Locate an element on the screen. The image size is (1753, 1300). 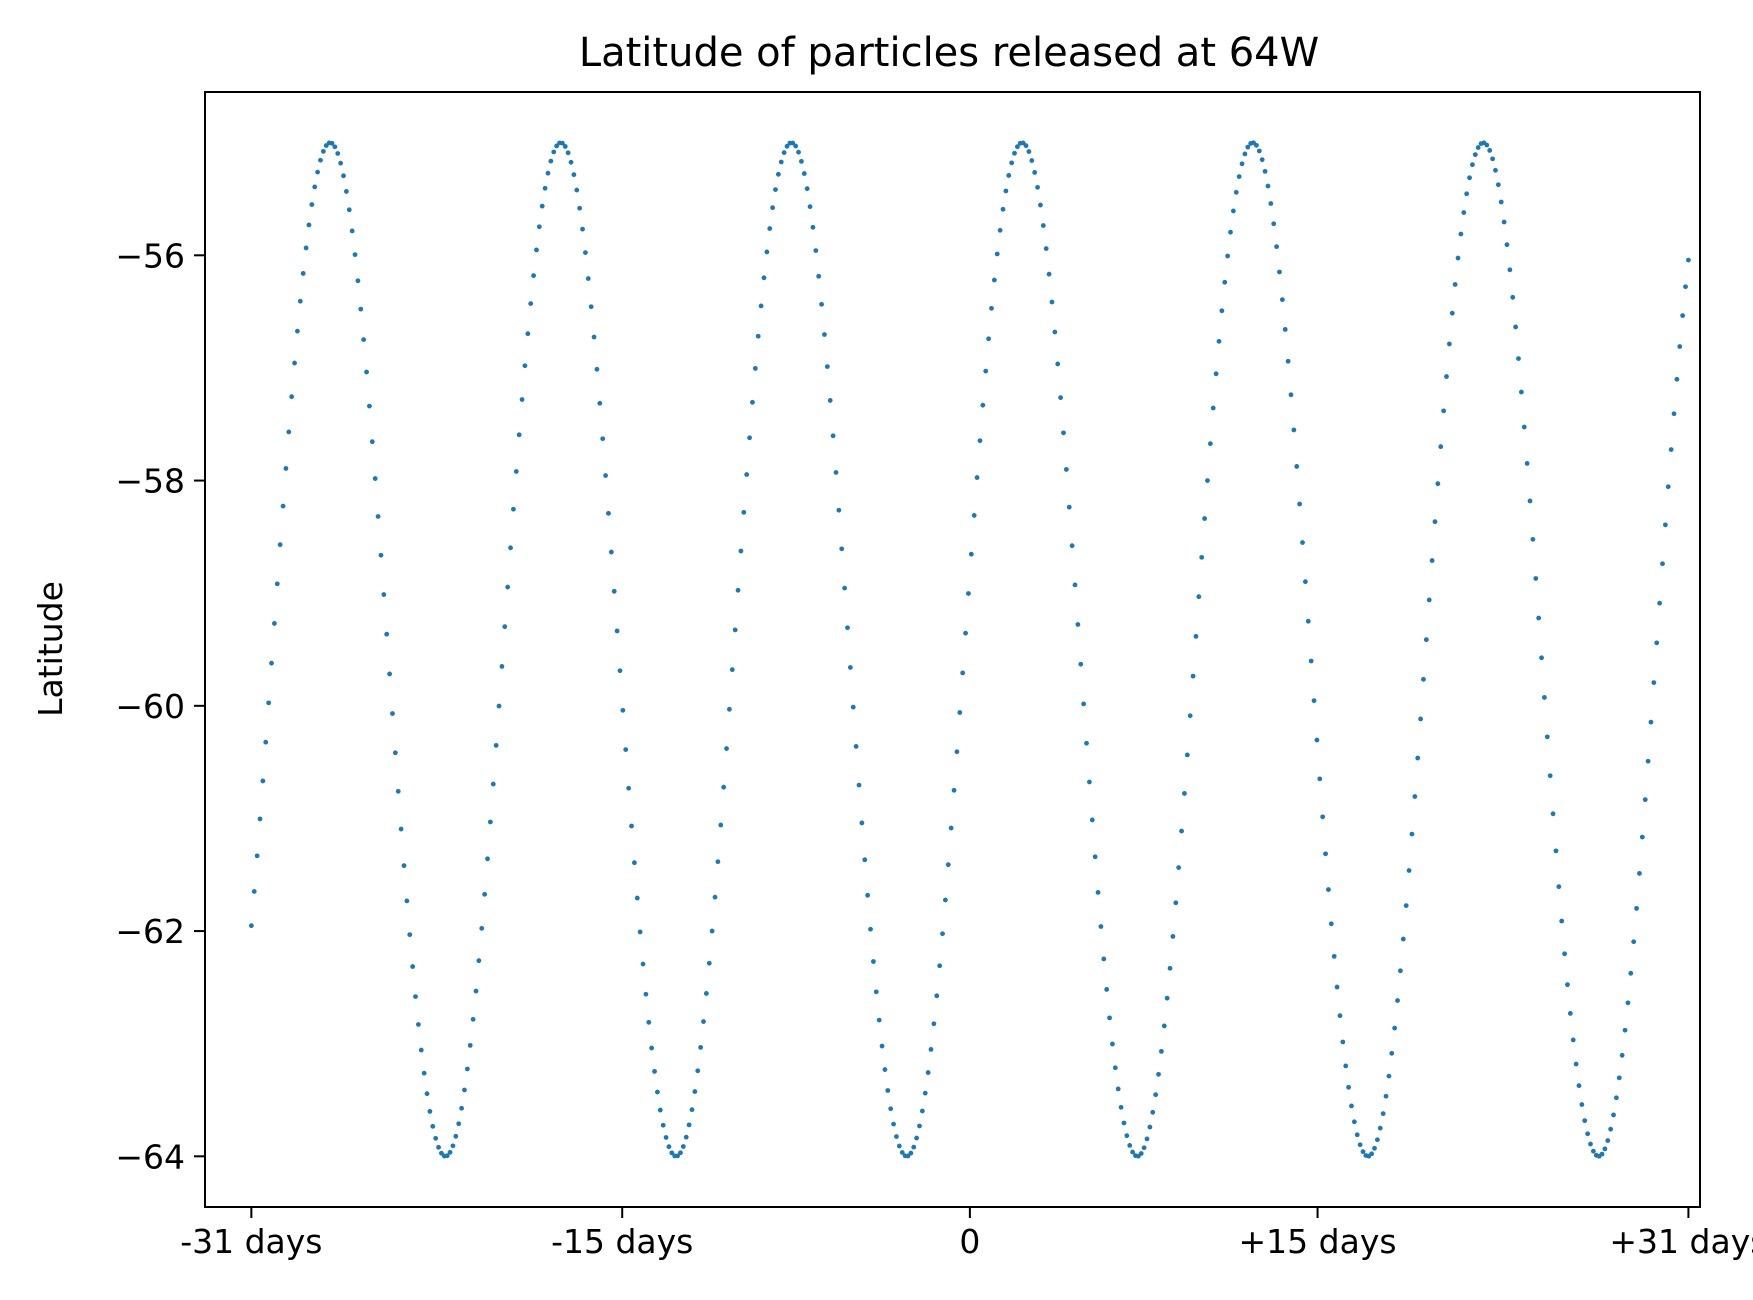
chart-title: Latitude of particles released at 64W is located at coordinates (949, 53).